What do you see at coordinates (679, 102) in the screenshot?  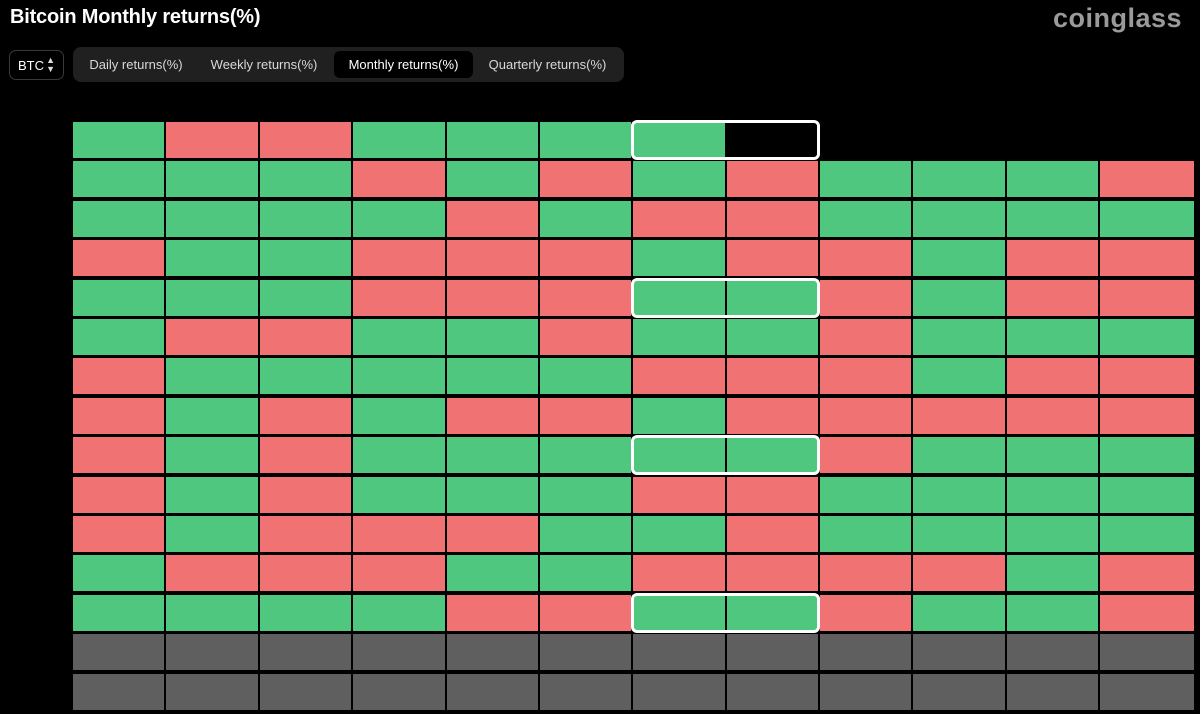 I see `month-header-july` at bounding box center [679, 102].